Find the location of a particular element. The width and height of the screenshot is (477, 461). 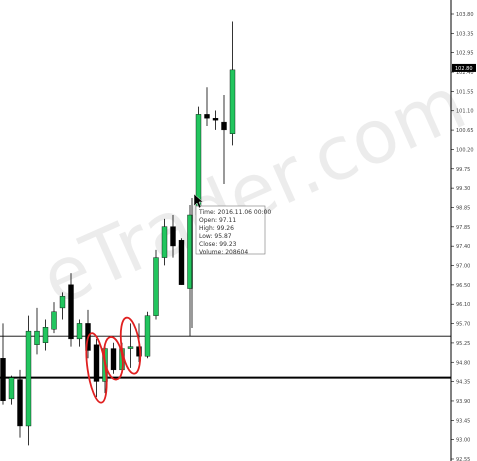

mouse-cursor-icon is located at coordinates (198, 201).